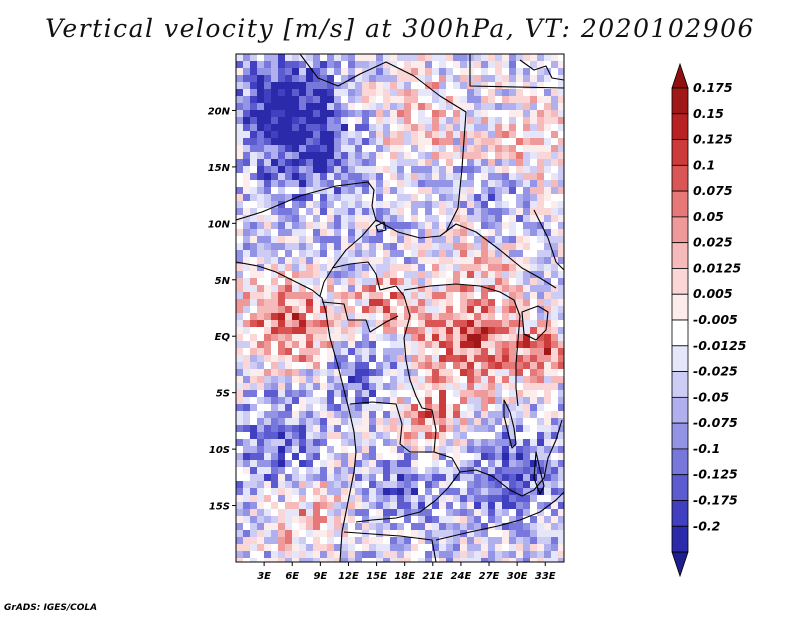  I want to click on colorbar-label: 0.175, so click(713, 87).